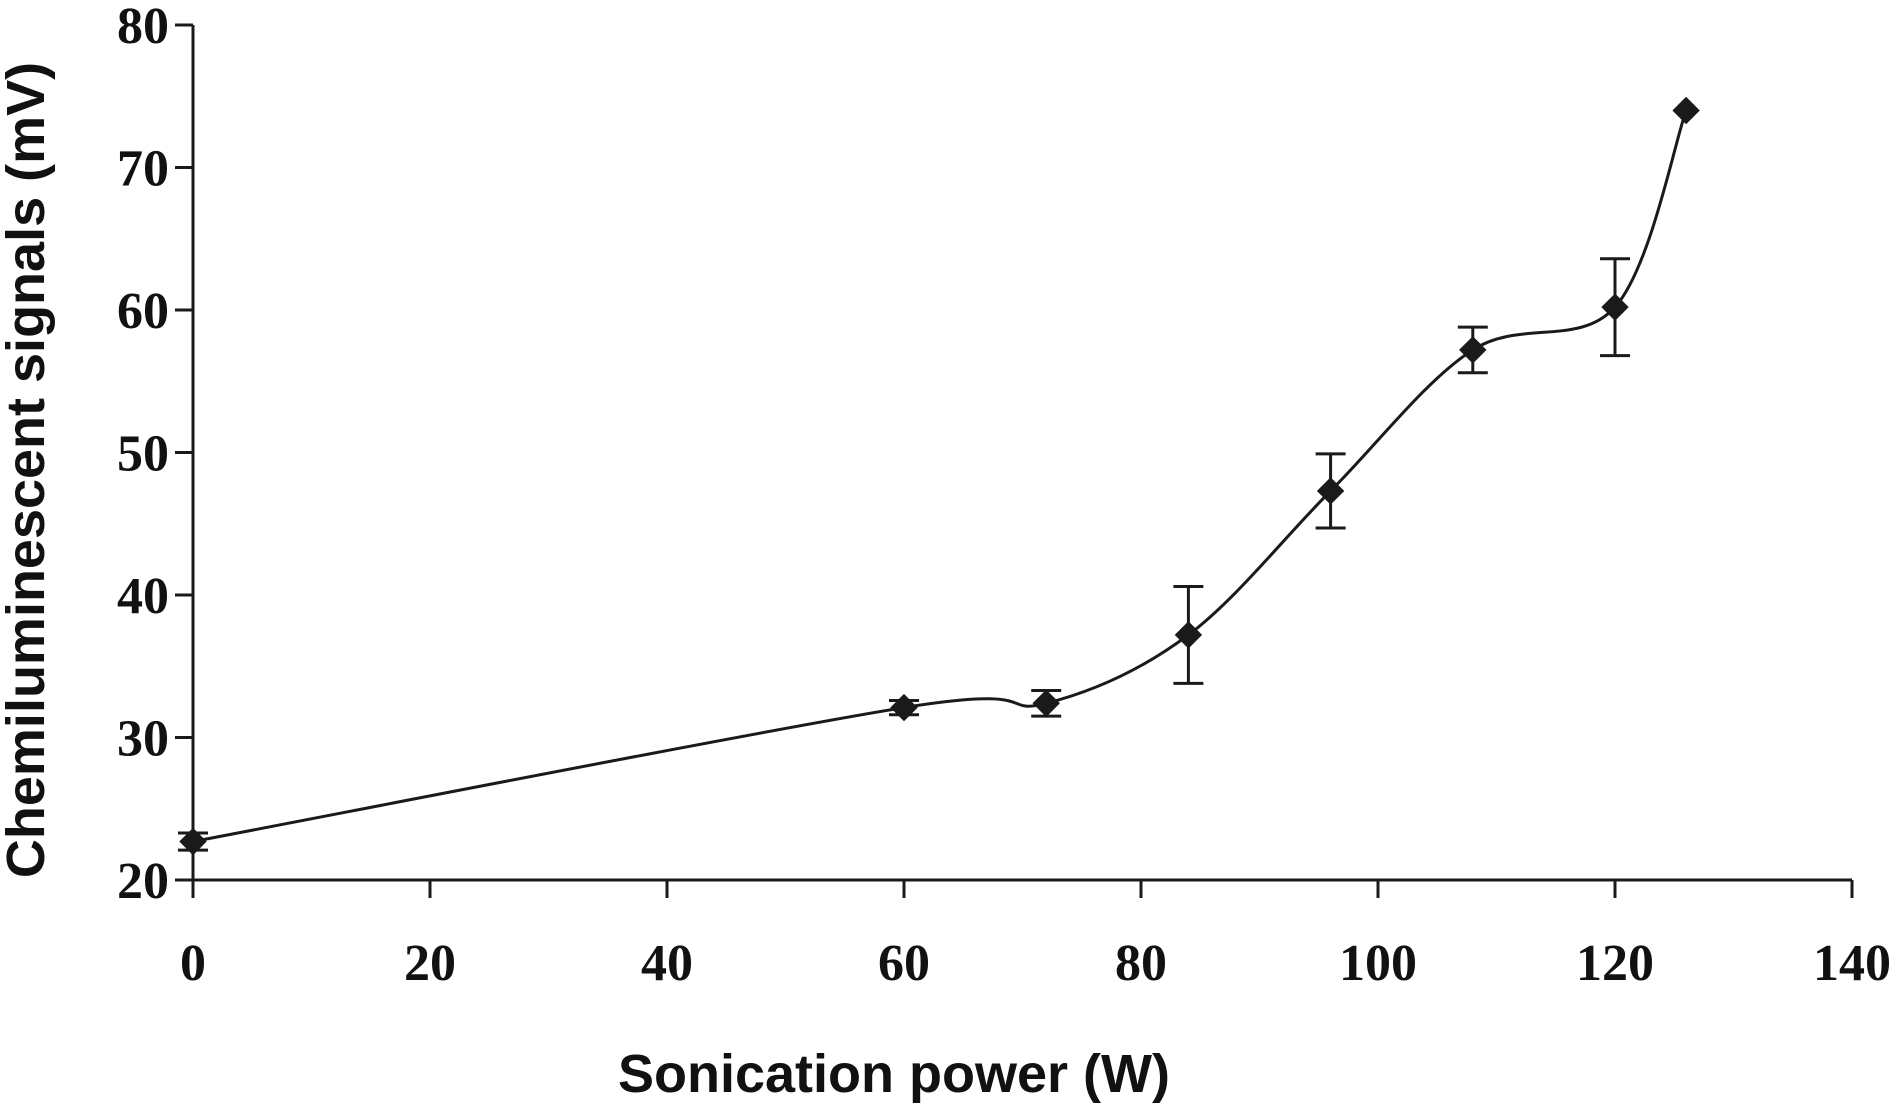 This screenshot has width=1900, height=1108. I want to click on y-tick-label: 60, so click(143, 311).